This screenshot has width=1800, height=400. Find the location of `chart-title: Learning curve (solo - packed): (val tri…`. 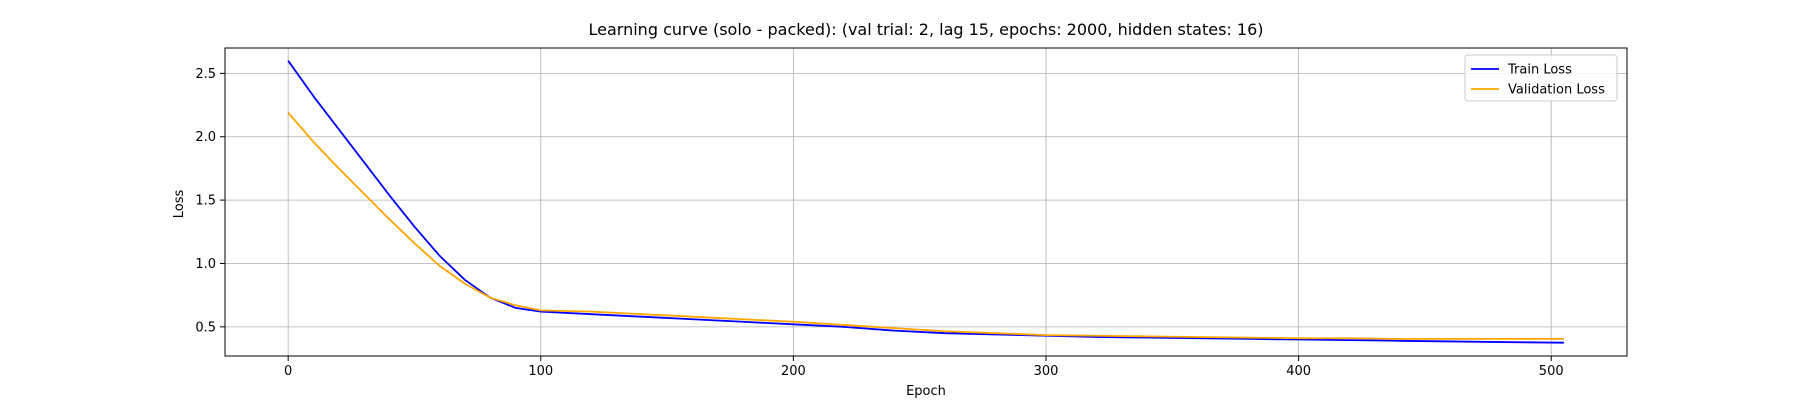

chart-title: Learning curve (solo - packed): (val tri… is located at coordinates (926, 29).